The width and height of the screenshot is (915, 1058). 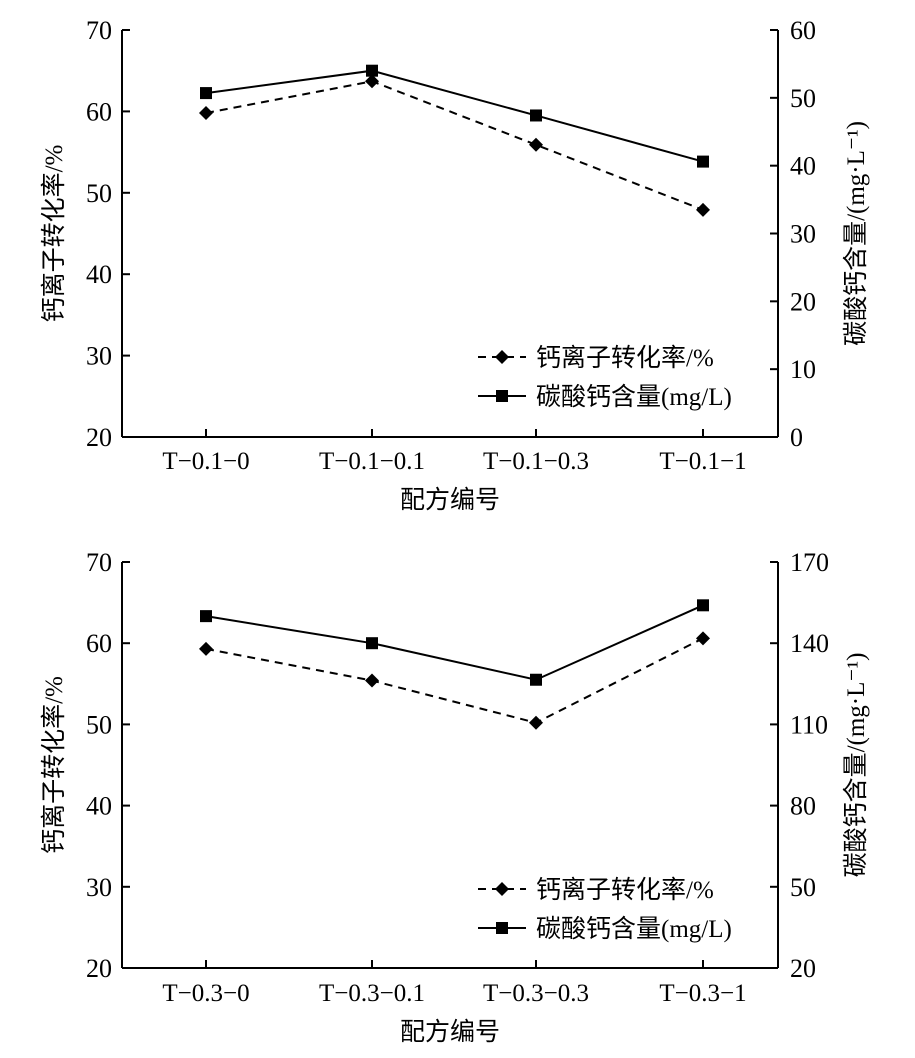 What do you see at coordinates (205, 993) in the screenshot?
I see `x-tick-label: T−0.3−0` at bounding box center [205, 993].